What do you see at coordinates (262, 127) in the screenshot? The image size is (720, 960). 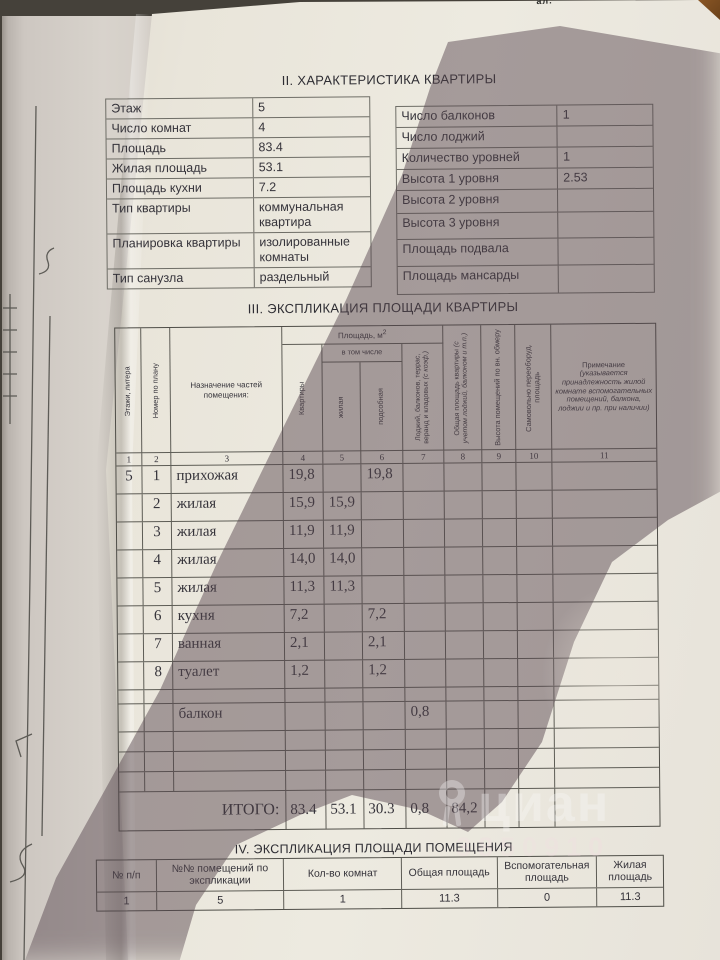 I see `row-value: 4` at bounding box center [262, 127].